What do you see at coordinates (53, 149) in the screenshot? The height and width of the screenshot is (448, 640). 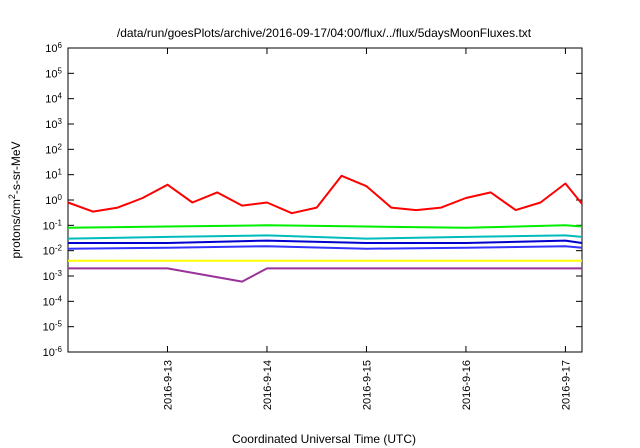 I see `y-tick-label: 10²` at bounding box center [53, 149].